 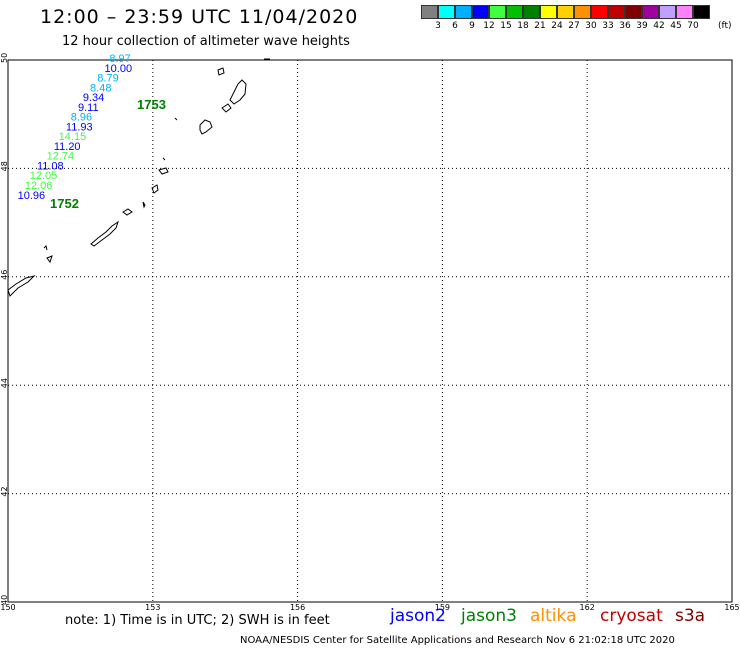 What do you see at coordinates (100, 88) in the screenshot?
I see `swh-value: 8.48` at bounding box center [100, 88].